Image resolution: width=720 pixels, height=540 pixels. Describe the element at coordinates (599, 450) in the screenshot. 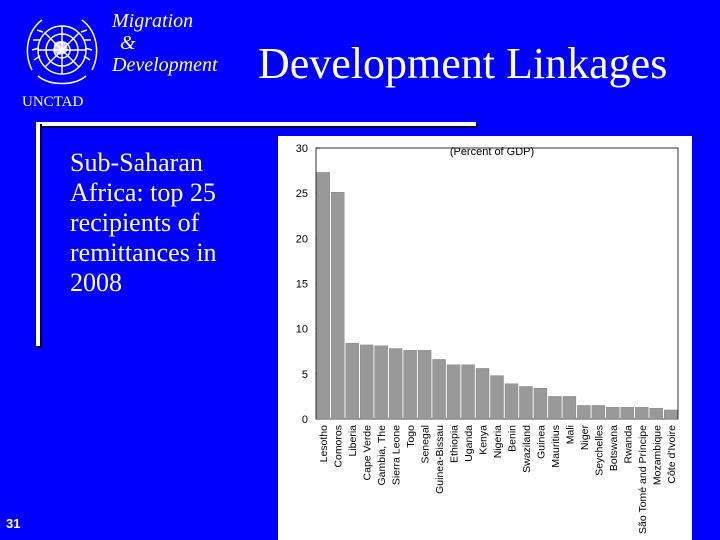

I see `x-tick-label: Seychelles` at that location.